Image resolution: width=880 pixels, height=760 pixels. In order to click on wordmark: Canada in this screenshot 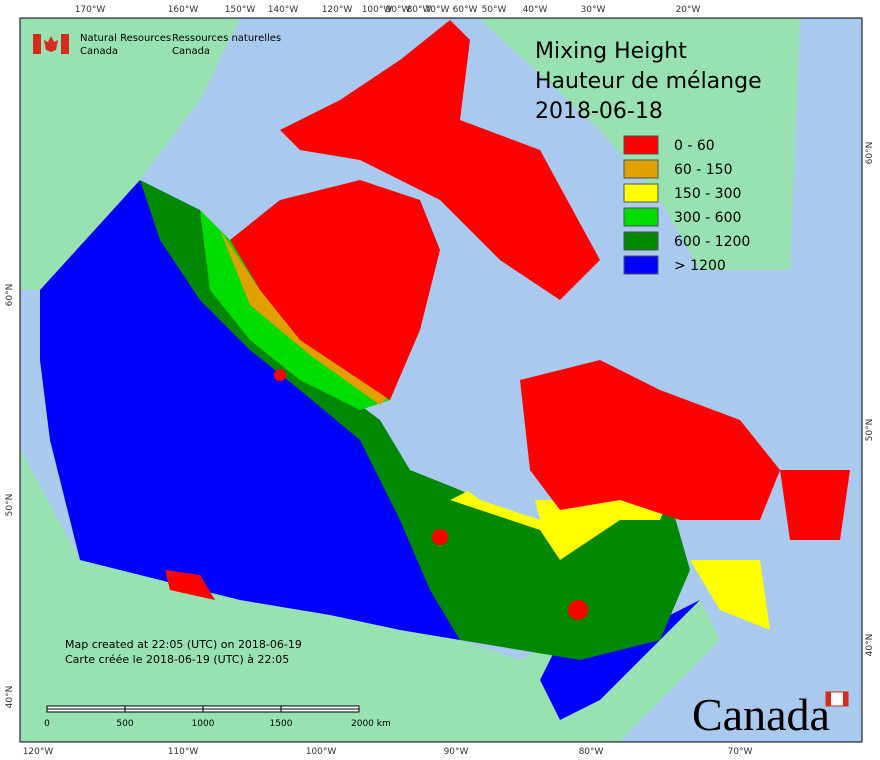, I will do `click(770, 714)`.